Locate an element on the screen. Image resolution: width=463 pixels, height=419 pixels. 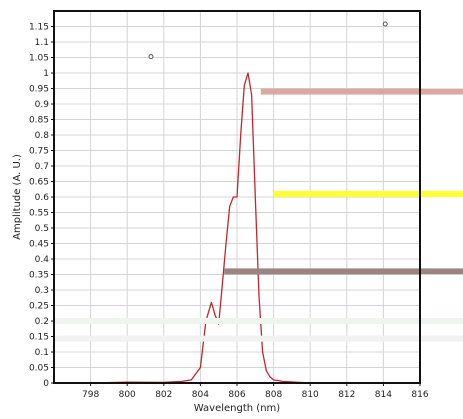
y-tick-label: 1.1 is located at coordinates (42, 43).